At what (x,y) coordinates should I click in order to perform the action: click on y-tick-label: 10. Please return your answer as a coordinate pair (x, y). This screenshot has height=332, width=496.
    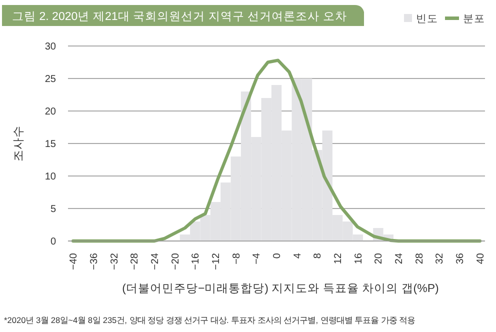
    Looking at the image, I should click on (50, 177).